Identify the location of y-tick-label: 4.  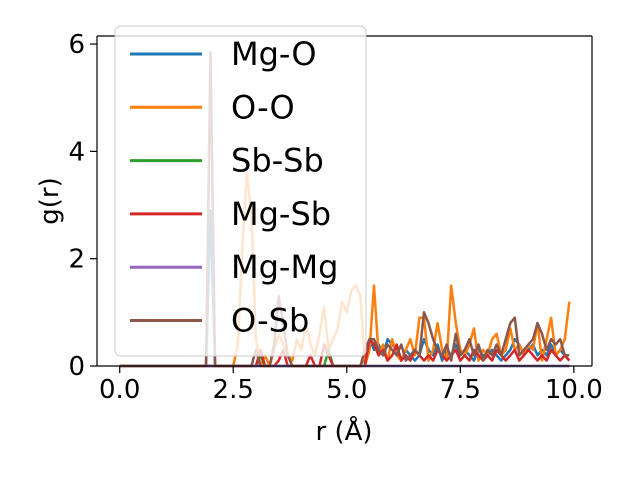
(76, 152).